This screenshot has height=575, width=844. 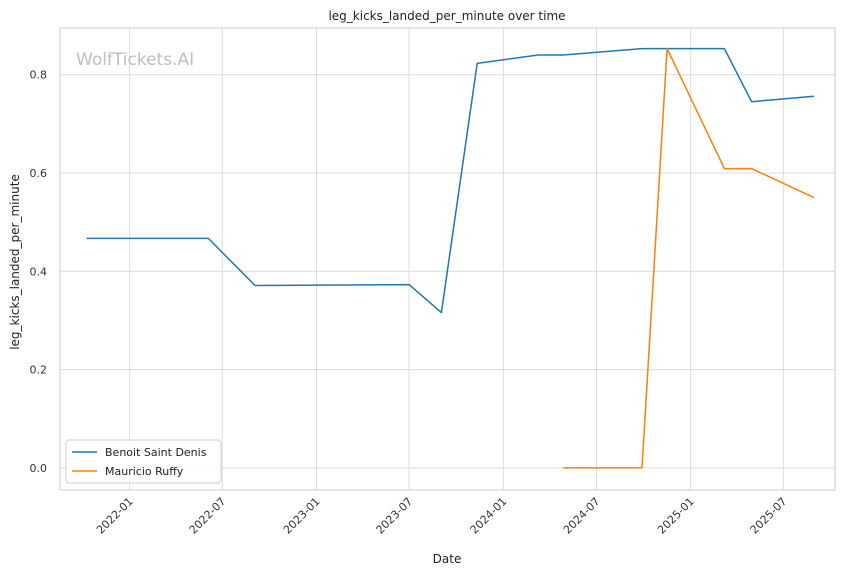 I want to click on watermark: WolfTickets.AI, so click(x=135, y=60).